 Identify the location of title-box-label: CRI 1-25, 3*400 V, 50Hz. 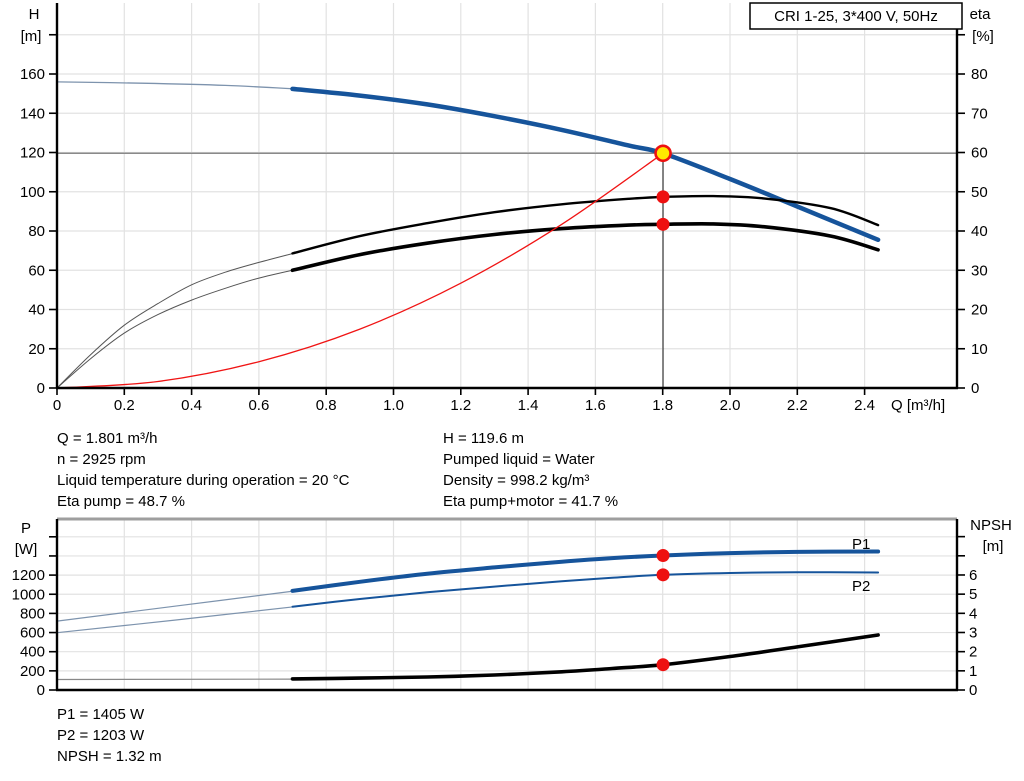
(856, 16).